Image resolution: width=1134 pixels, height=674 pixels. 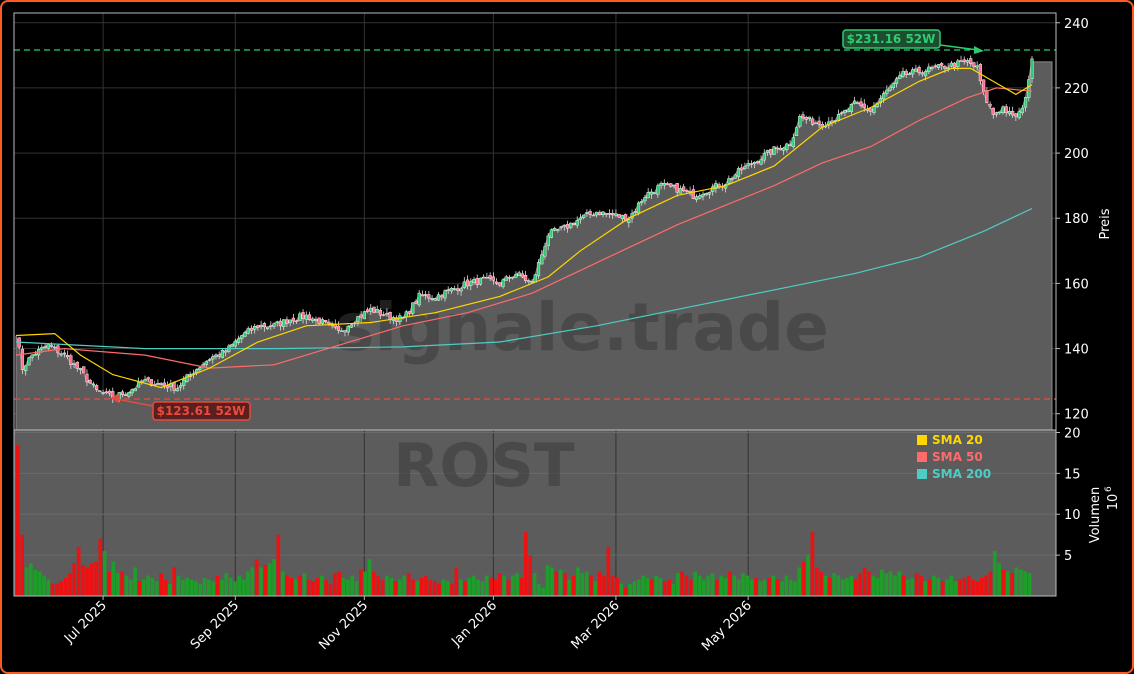 What do you see at coordinates (1105, 223) in the screenshot?
I see `price-axis-label: Preis` at bounding box center [1105, 223].